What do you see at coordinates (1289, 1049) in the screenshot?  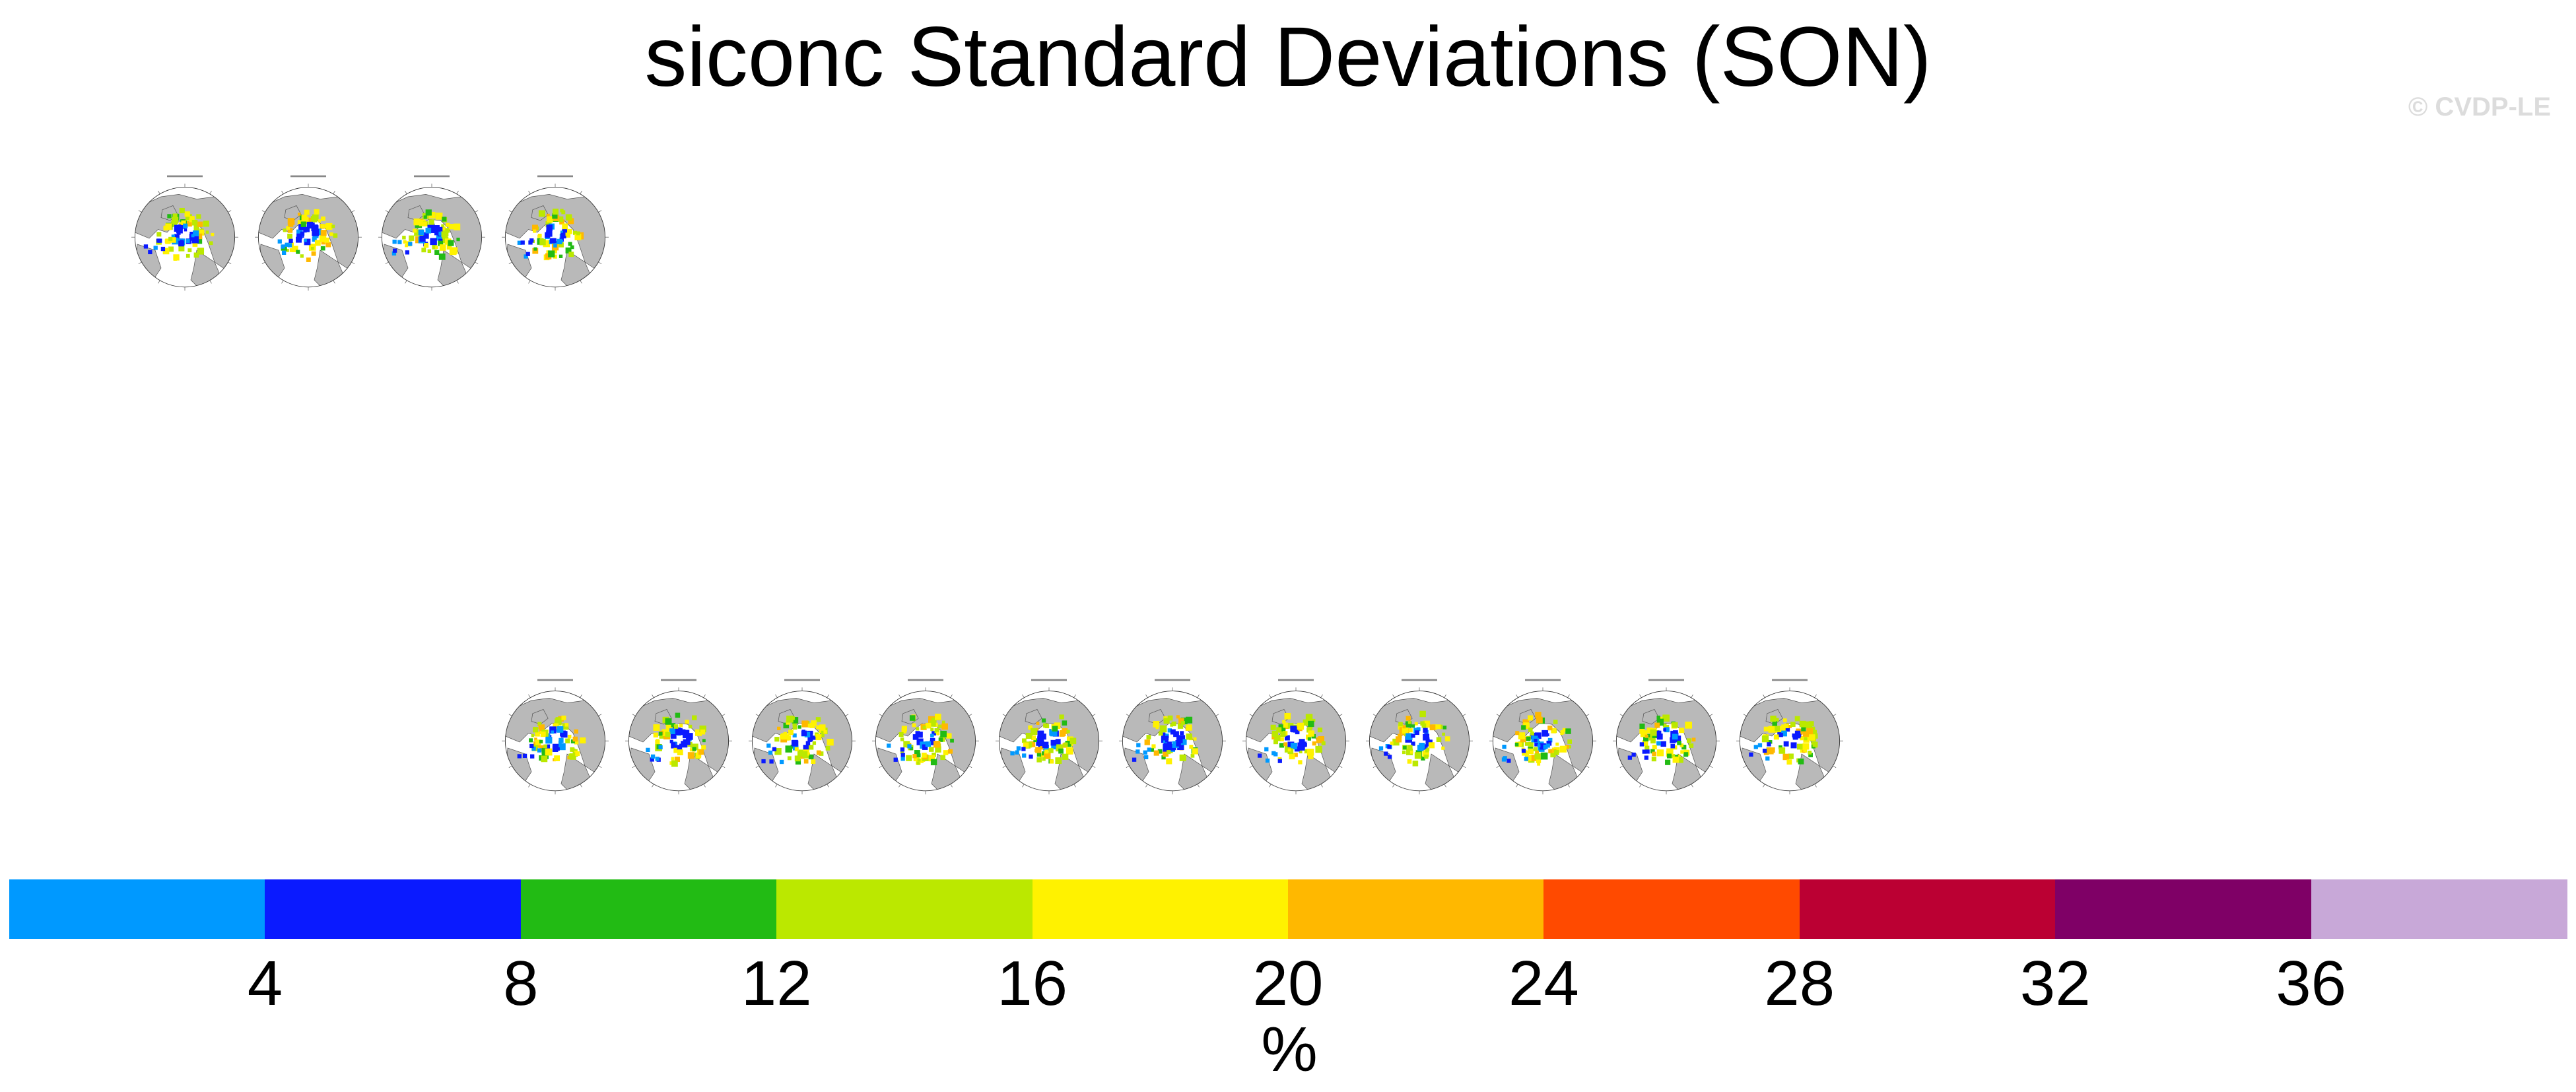 I see `colorbar-unit-label: %` at bounding box center [1289, 1049].